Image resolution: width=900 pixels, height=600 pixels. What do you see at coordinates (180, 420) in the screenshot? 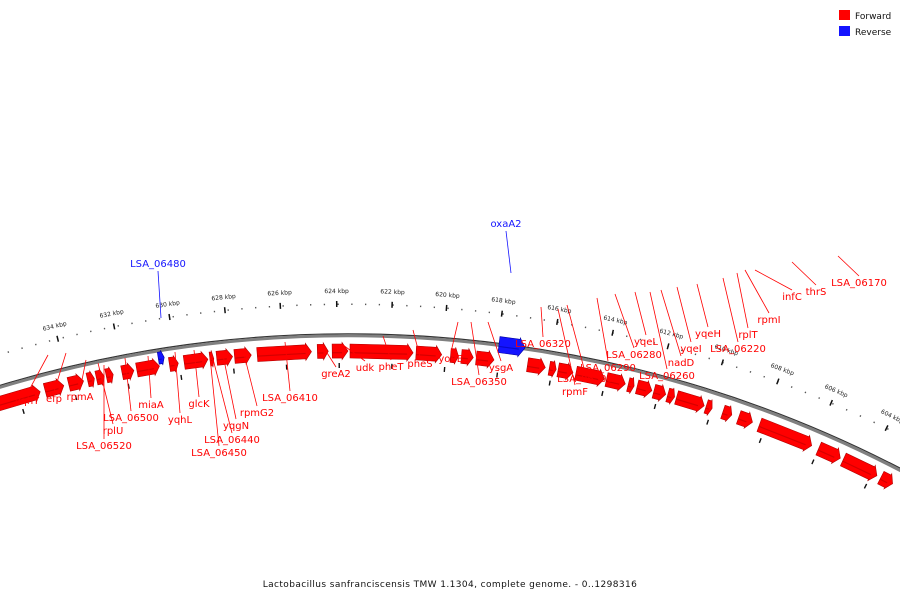
I see `gene-label: yqhL` at bounding box center [180, 420].